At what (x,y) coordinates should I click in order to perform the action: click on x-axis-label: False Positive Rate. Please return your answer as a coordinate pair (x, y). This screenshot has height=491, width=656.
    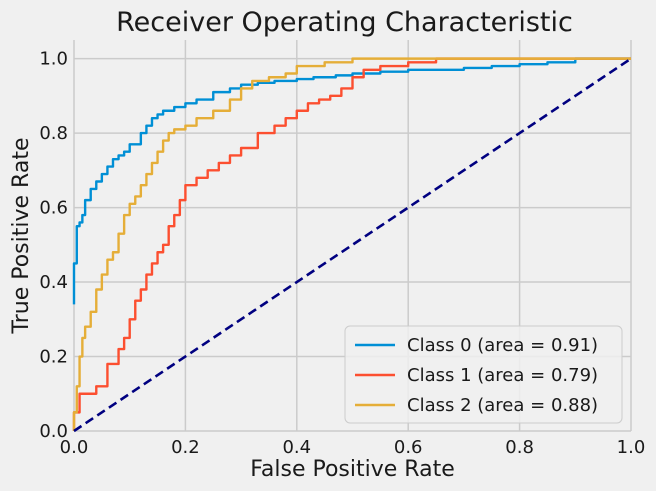
    Looking at the image, I should click on (352, 469).